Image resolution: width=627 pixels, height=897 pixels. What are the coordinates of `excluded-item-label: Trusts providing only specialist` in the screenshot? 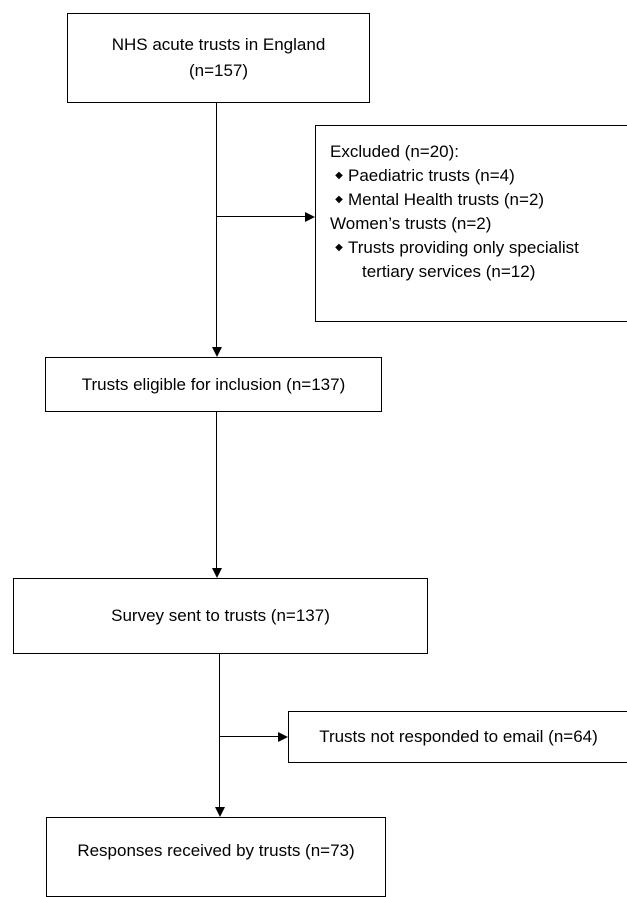 It's located at (463, 247).